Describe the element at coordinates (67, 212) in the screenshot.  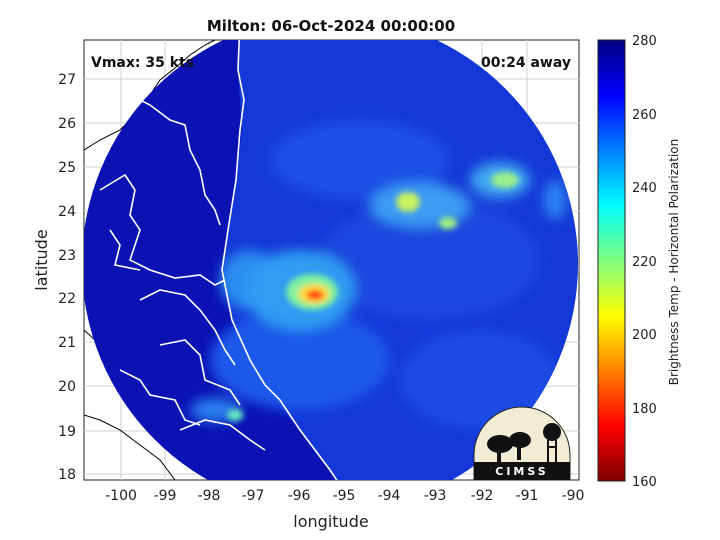
I see `y-tick-label: 24` at that location.